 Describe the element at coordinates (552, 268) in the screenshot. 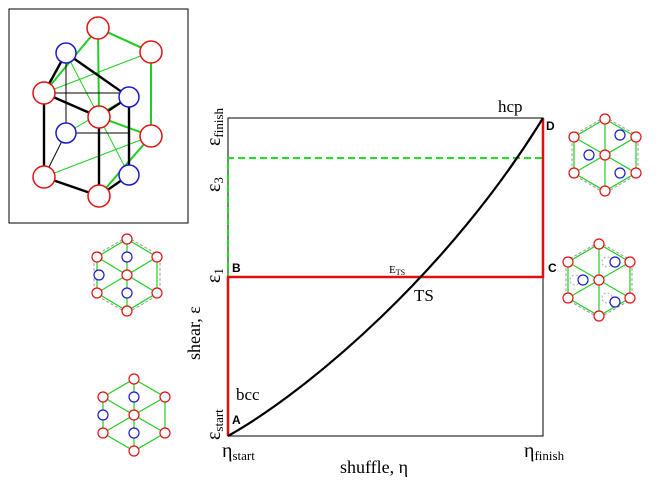

I see `point-label-c: C` at that location.